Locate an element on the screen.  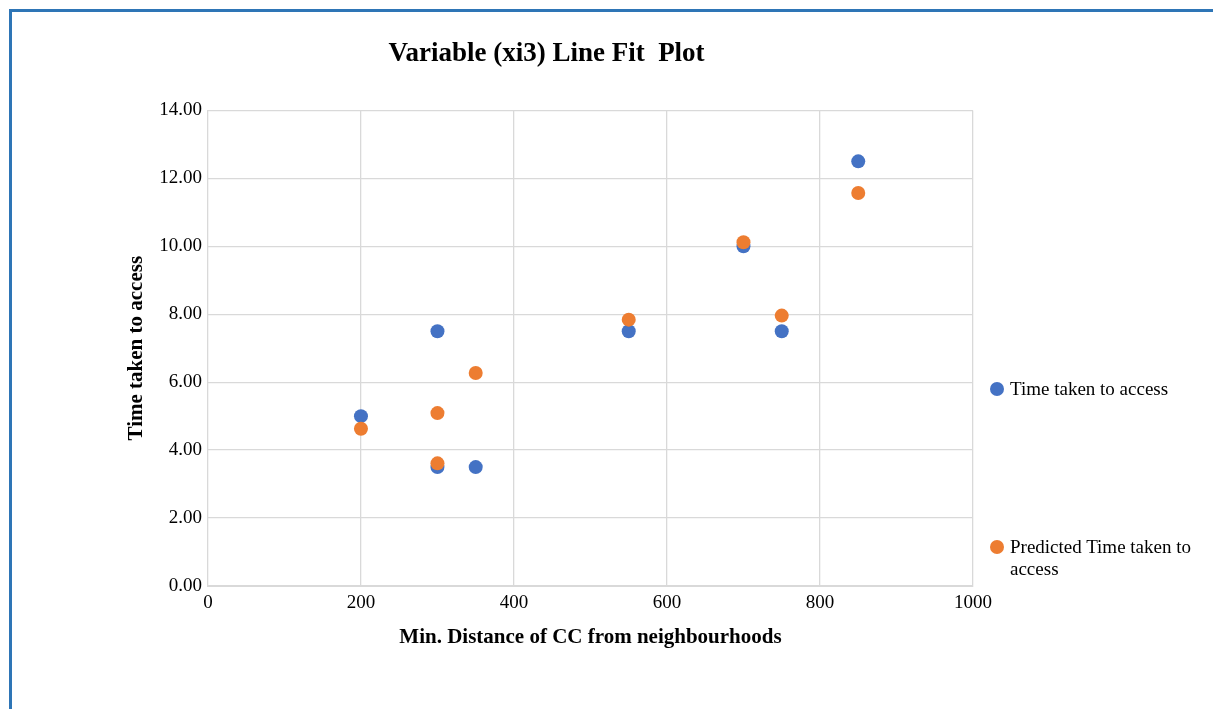
legend-label: Predicted Time taken to access is located at coordinates (1101, 558).